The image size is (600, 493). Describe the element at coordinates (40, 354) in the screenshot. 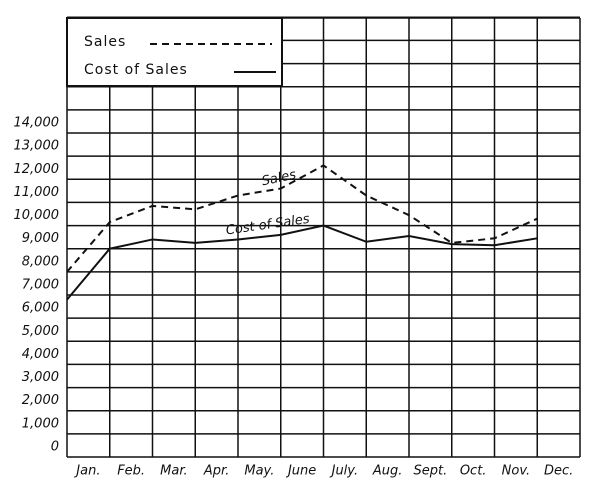

I see `y-tick-label: 4,000` at that location.